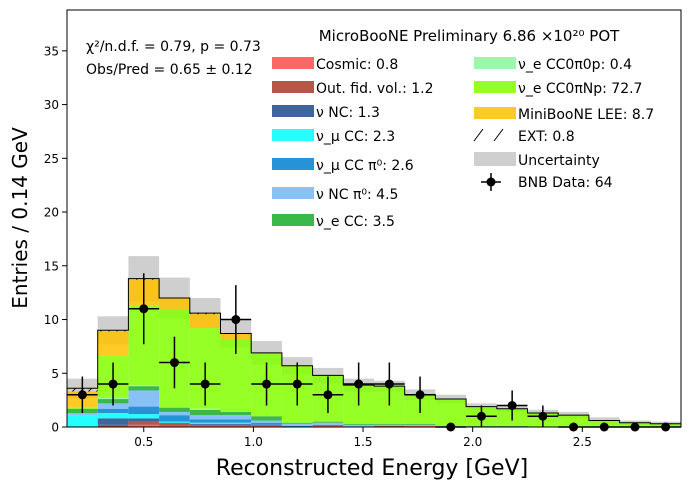 The width and height of the screenshot is (690, 490). I want to click on y-tick: 10, so click(55, 320).